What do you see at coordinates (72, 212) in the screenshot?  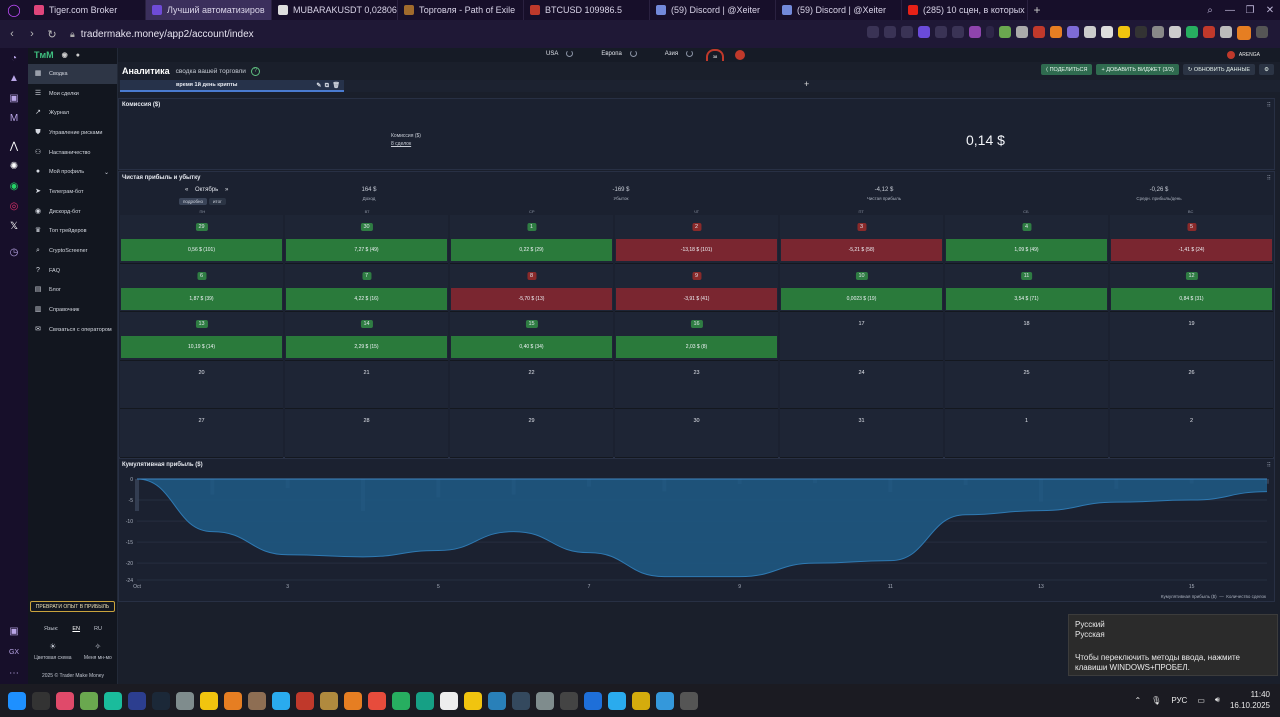 I see `sidebar-item-discord: ◉ Дискорд-бот` at bounding box center [72, 212].